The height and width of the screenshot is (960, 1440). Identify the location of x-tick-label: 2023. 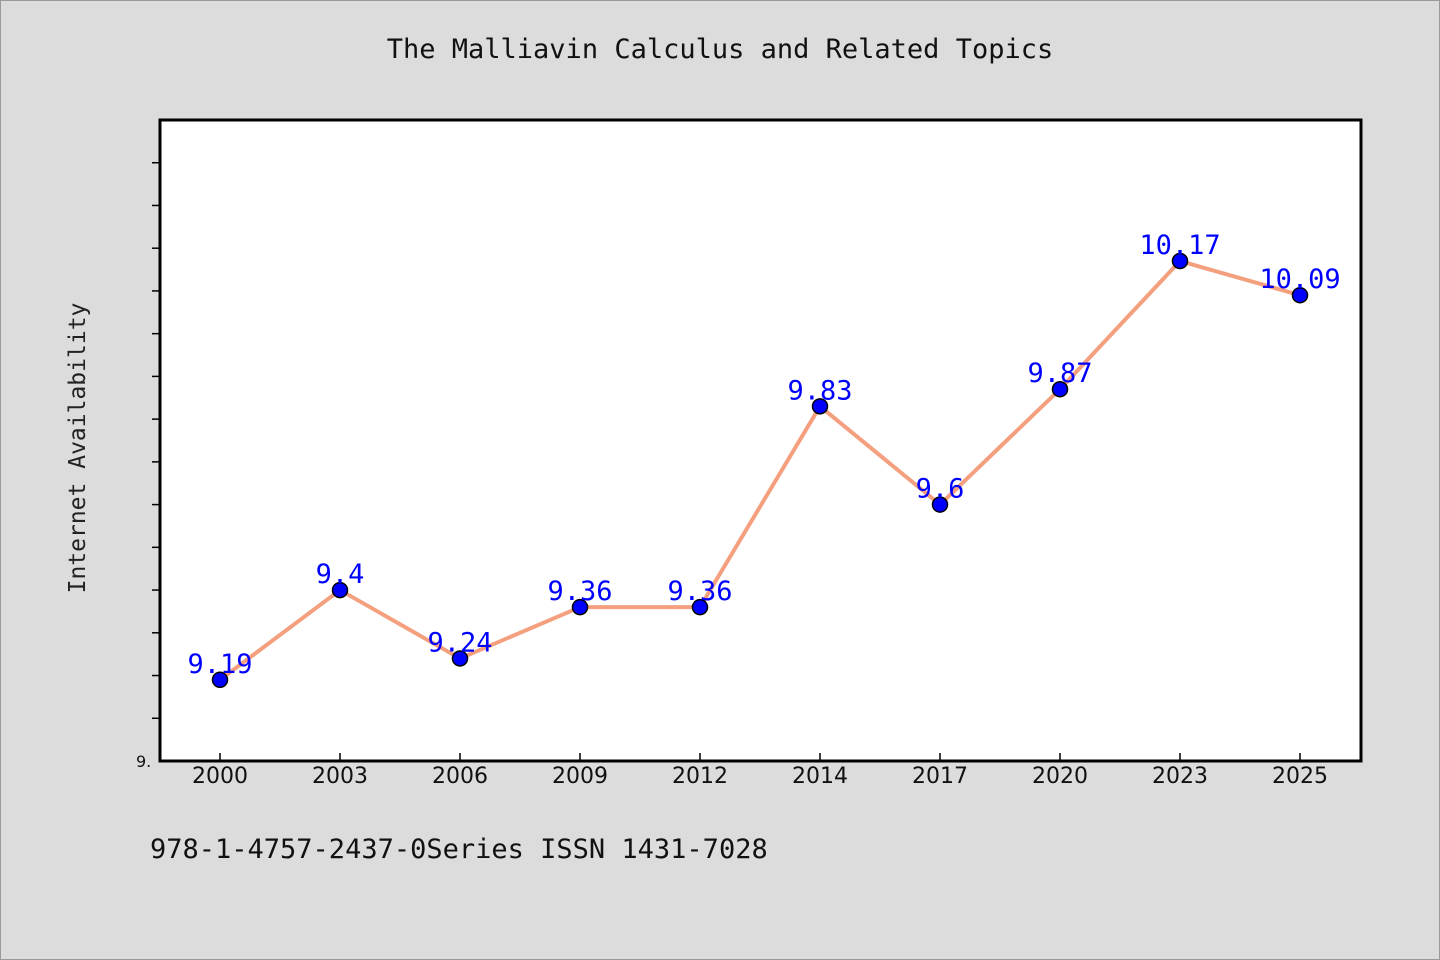
(1180, 776).